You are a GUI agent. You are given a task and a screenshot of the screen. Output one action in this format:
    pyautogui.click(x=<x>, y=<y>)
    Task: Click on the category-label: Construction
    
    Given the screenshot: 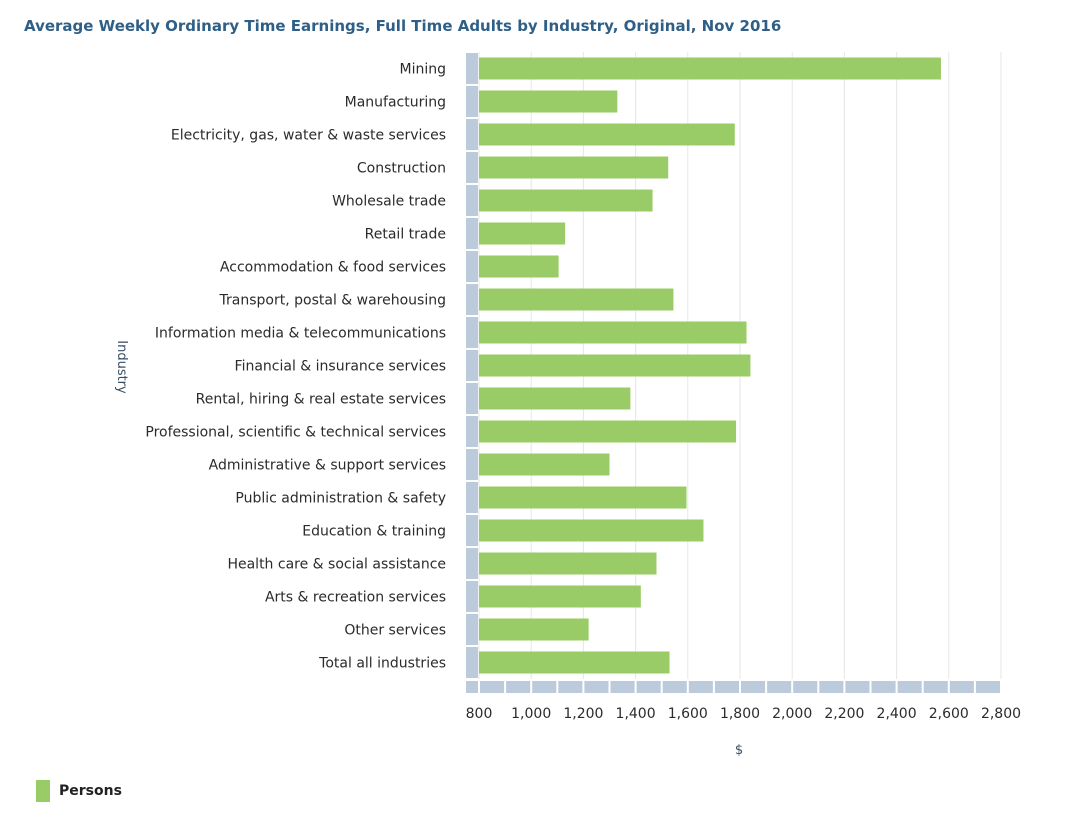 What is the action you would take?
    pyautogui.click(x=401, y=169)
    